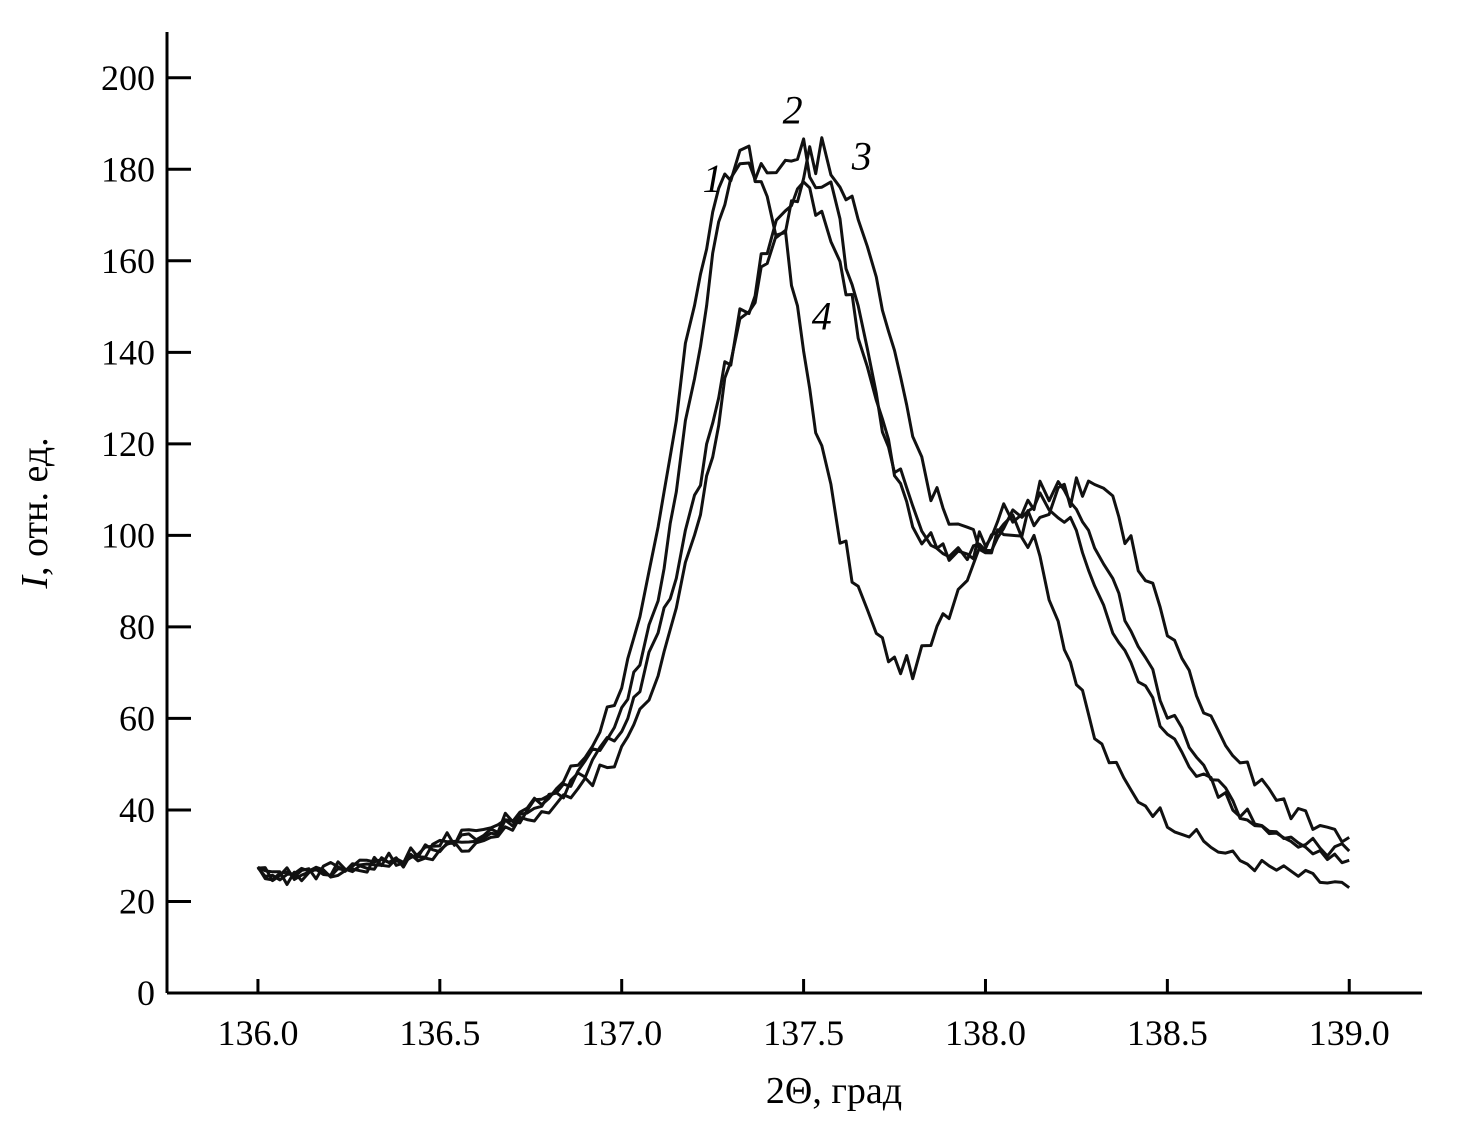 The image size is (1468, 1126). What do you see at coordinates (793, 110) in the screenshot?
I see `curve-label-2: 2` at bounding box center [793, 110].